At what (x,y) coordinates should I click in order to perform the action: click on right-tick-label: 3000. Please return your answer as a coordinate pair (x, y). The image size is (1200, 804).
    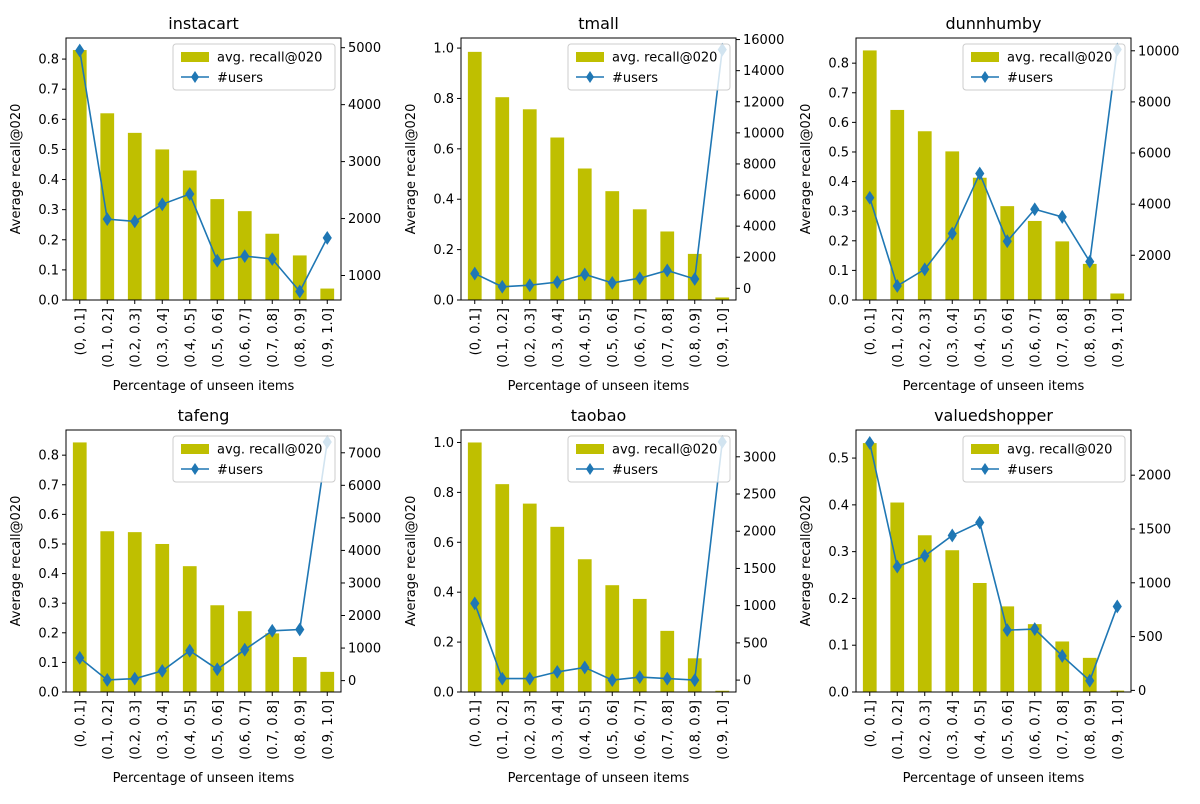
    Looking at the image, I should click on (364, 162).